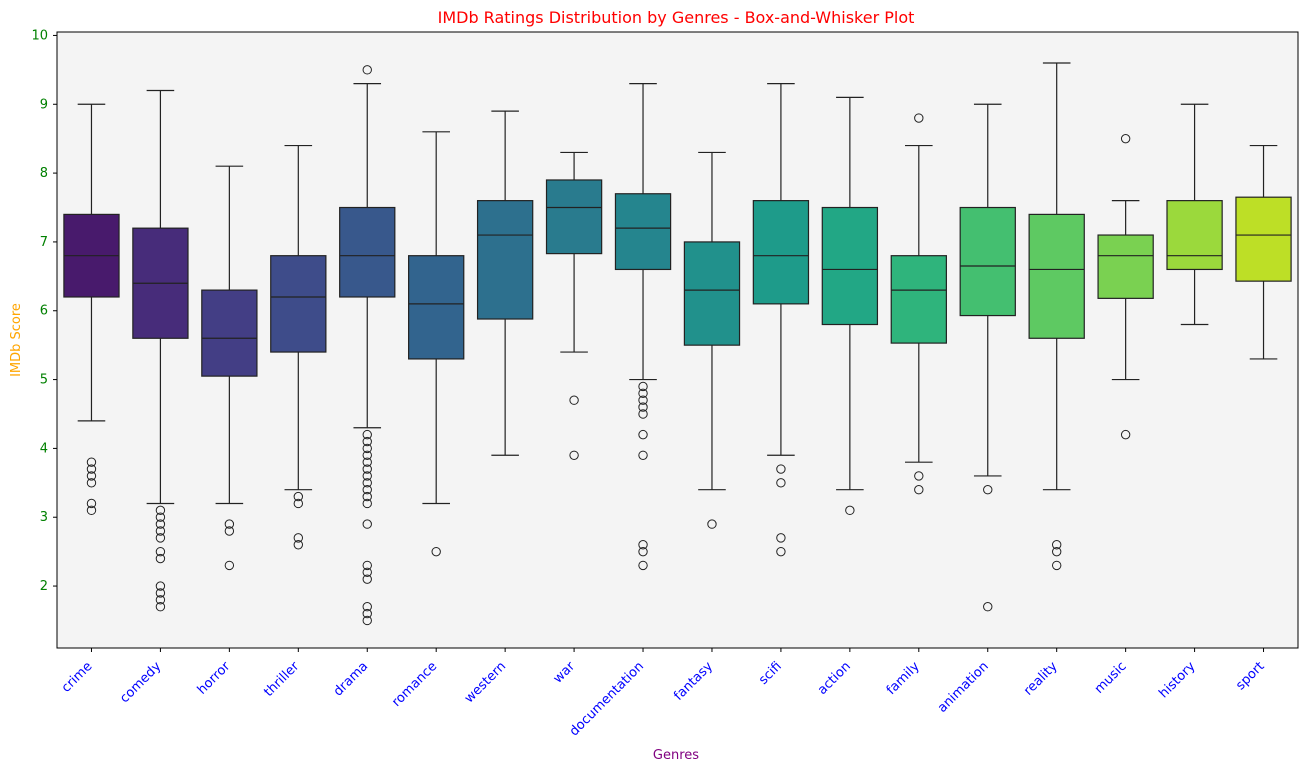  What do you see at coordinates (1041, 679) in the screenshot?
I see `x-tick-label: reality` at bounding box center [1041, 679].